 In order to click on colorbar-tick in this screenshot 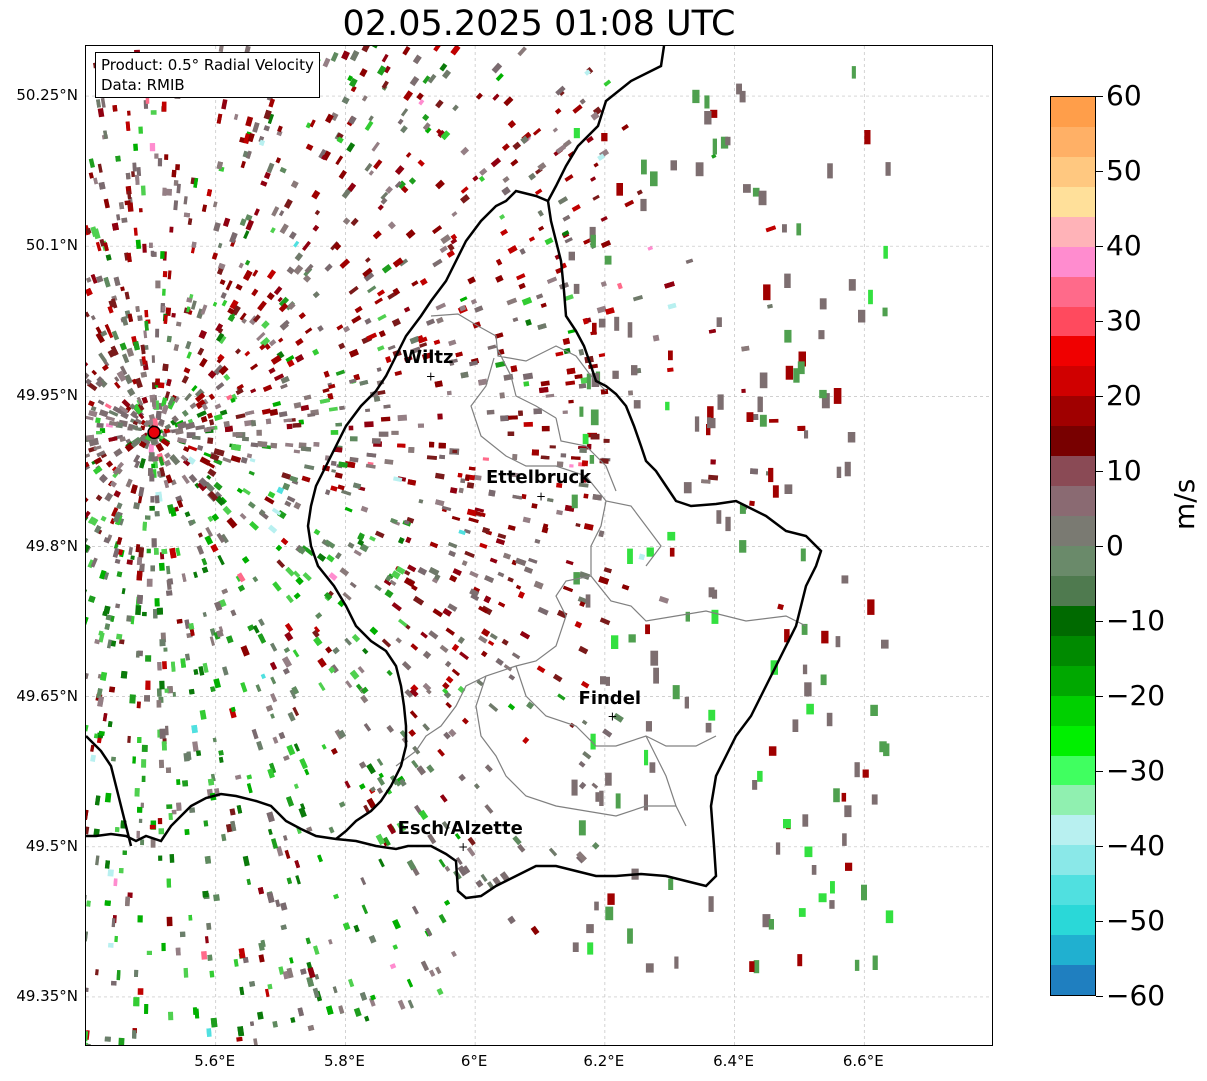, I will do `click(1099, 771)`.